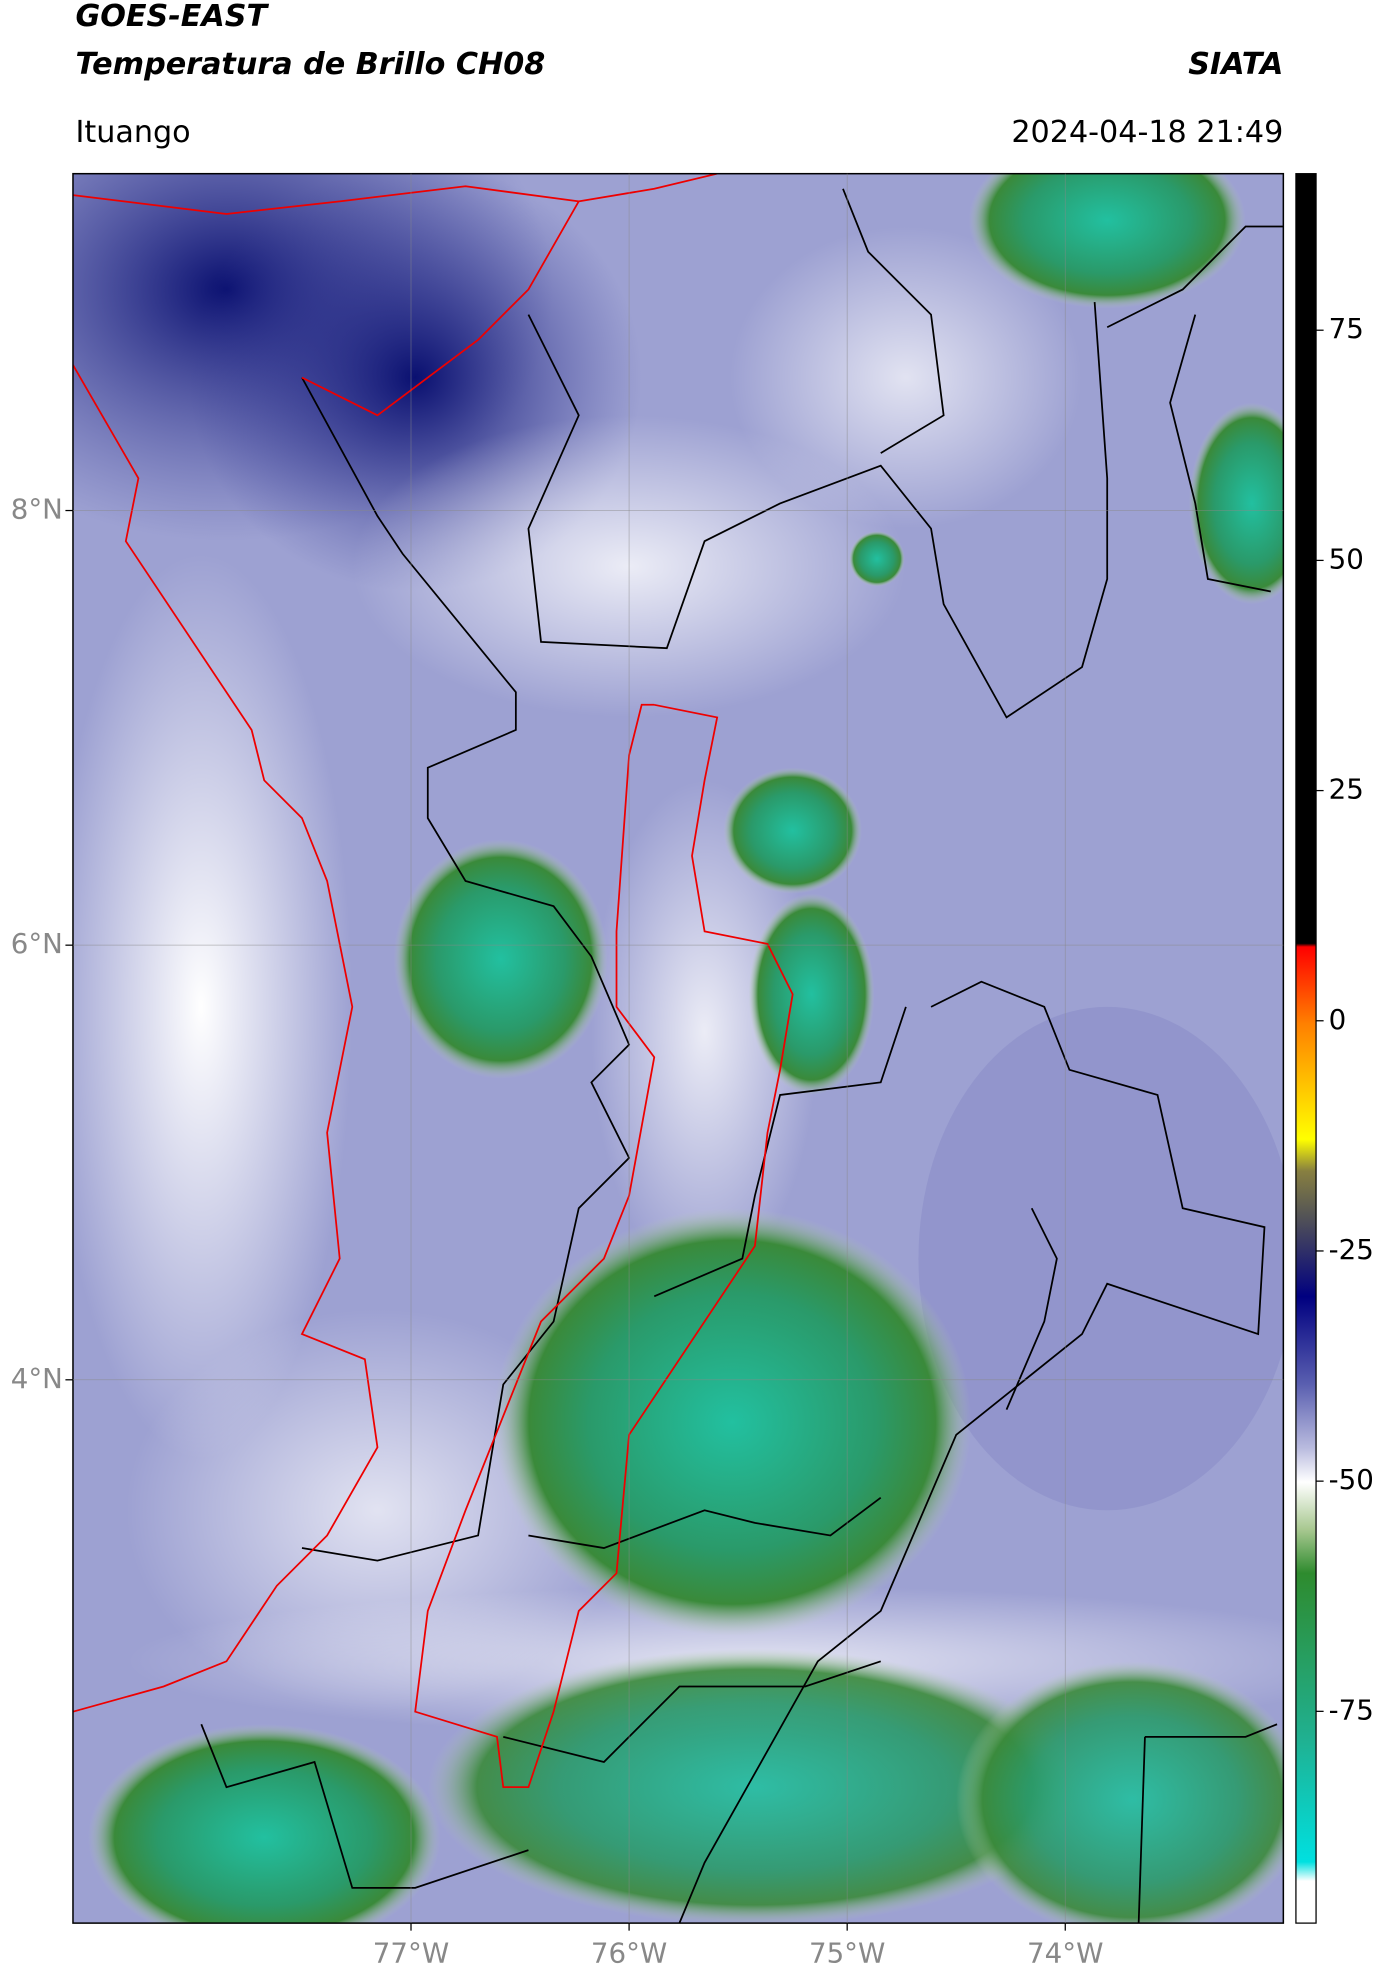 This screenshot has width=1384, height=1981. Describe the element at coordinates (1346, 789) in the screenshot. I see `colorbar-tick-label: 25` at that location.